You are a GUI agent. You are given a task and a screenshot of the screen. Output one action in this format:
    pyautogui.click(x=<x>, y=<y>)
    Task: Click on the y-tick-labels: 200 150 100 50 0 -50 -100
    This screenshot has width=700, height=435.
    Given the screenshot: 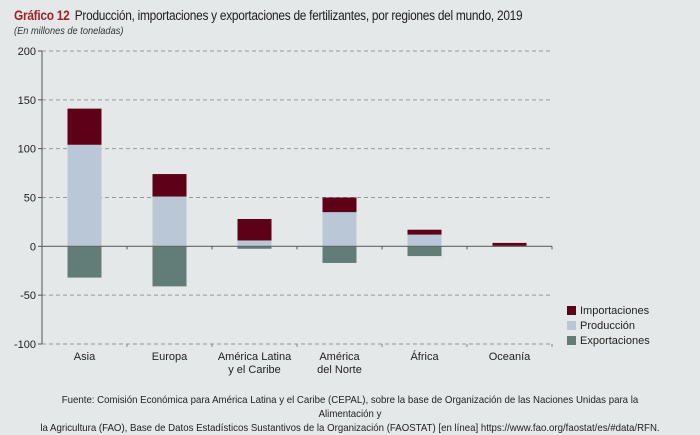 What is the action you would take?
    pyautogui.click(x=25, y=198)
    